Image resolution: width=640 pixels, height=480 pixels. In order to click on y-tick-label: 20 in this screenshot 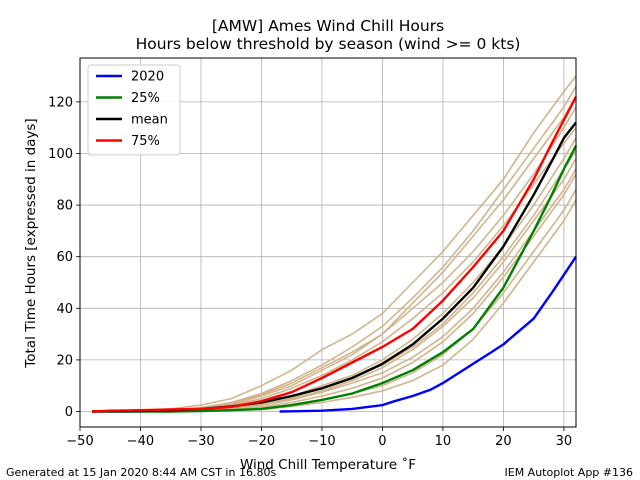, I will do `click(64, 360)`.